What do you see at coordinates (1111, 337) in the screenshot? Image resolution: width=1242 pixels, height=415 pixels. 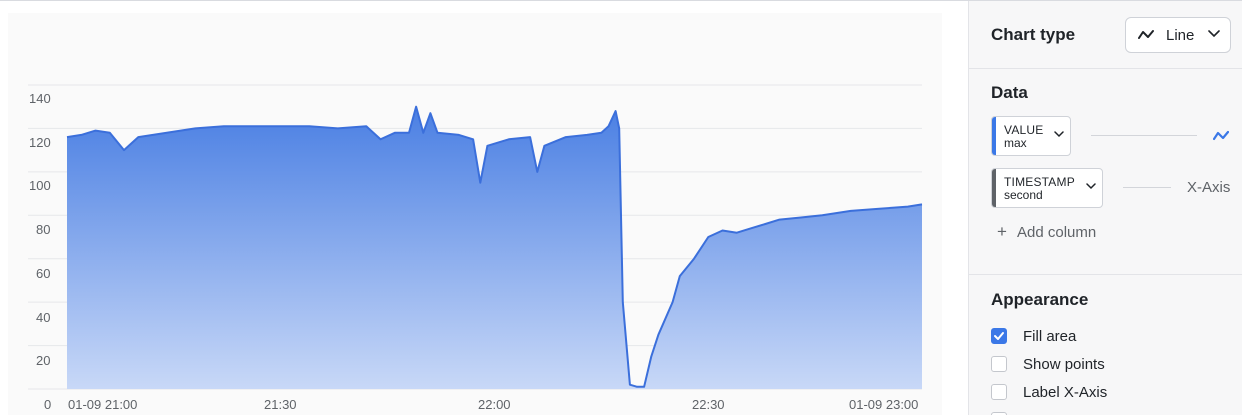 I see `fill-area-option: Fill area` at bounding box center [1111, 337].